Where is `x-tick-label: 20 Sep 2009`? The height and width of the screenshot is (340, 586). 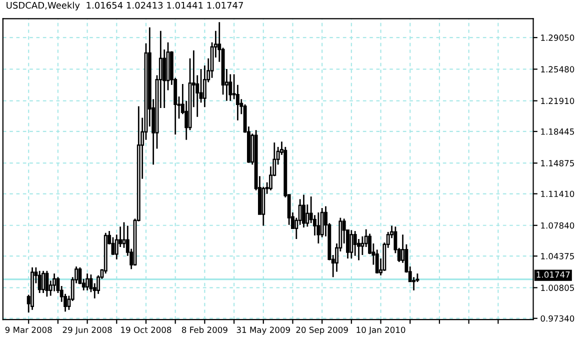
x-tick-label: 20 Sep 2009 is located at coordinates (322, 330).